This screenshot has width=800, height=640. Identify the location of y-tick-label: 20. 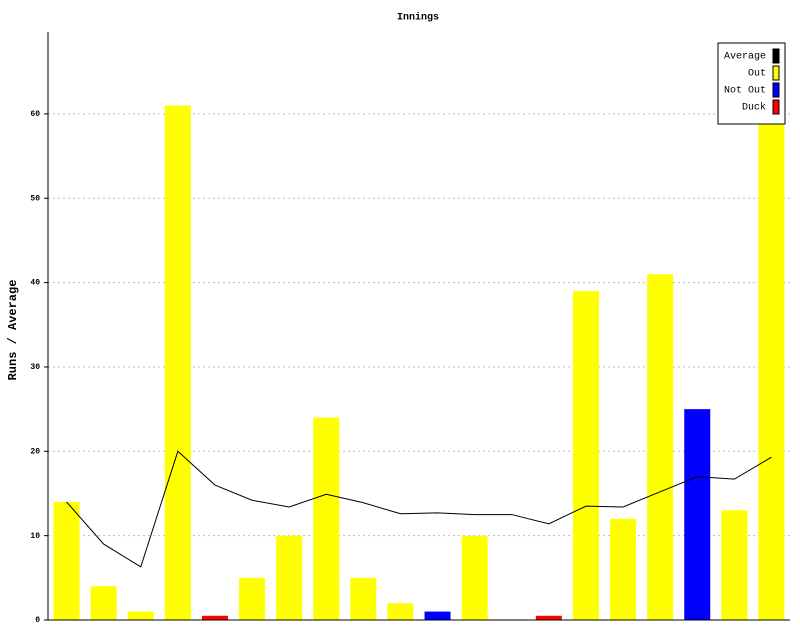
(35, 451).